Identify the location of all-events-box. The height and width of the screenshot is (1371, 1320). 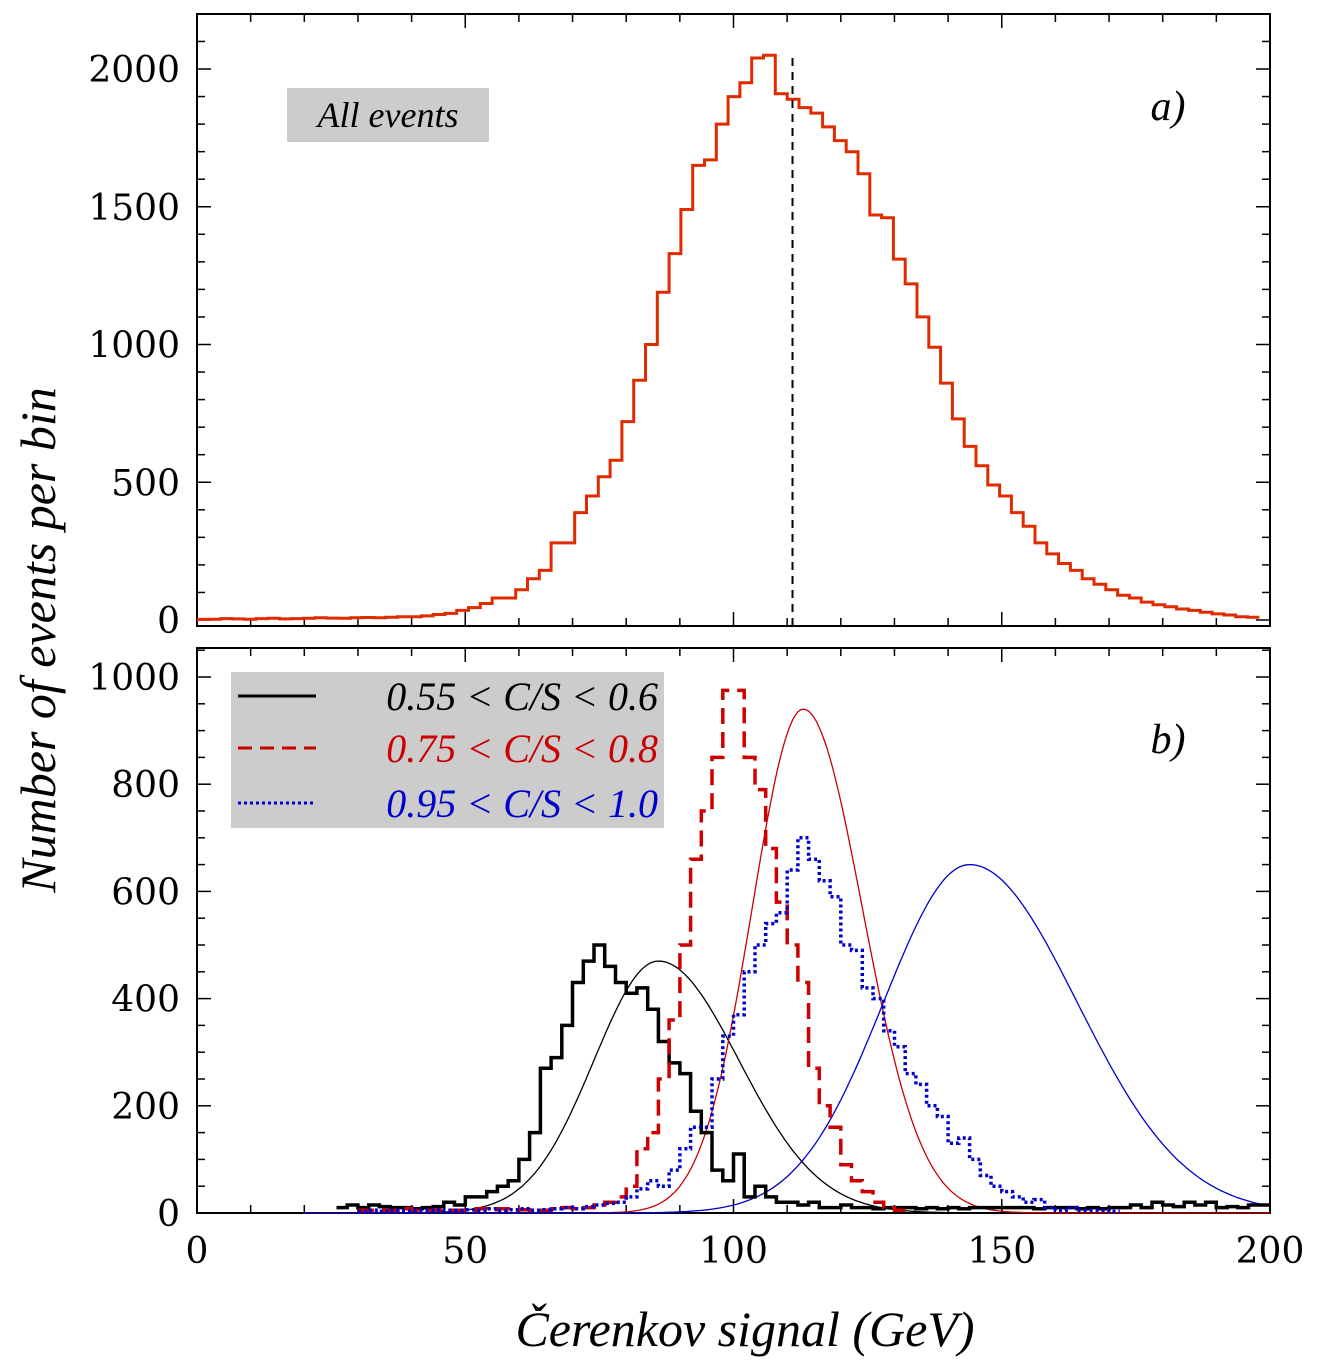
(388, 115).